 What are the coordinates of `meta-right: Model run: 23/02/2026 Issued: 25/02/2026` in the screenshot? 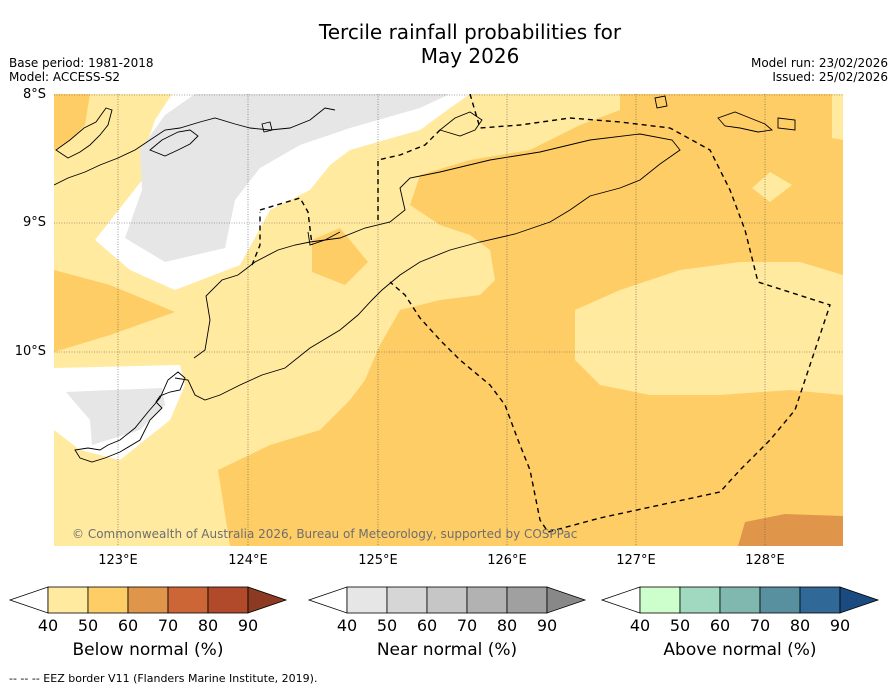 It's located at (819, 70).